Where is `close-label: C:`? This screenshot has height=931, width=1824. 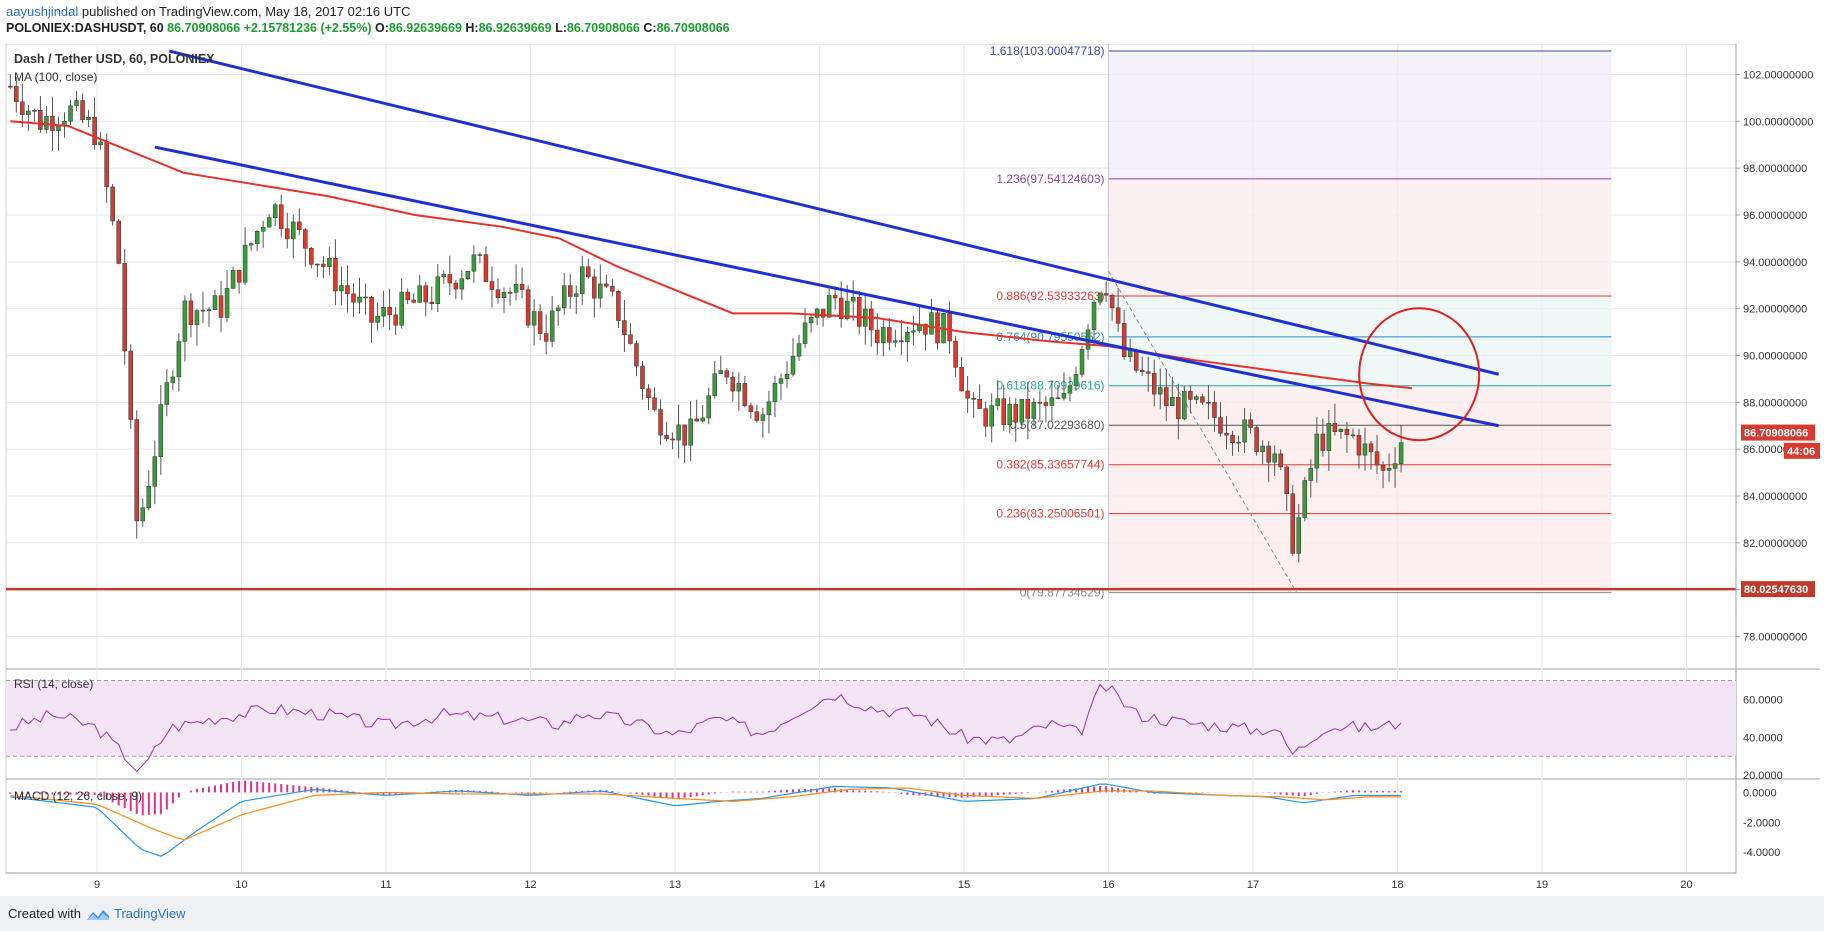
close-label: C: is located at coordinates (650, 28).